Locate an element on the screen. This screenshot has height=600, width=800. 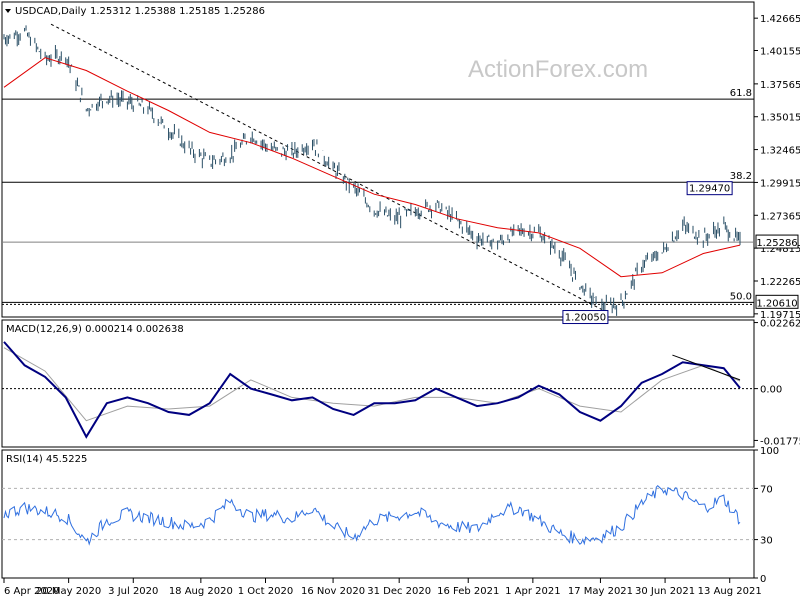
price-y-tick-label: 1.32465 is located at coordinates (780, 151).